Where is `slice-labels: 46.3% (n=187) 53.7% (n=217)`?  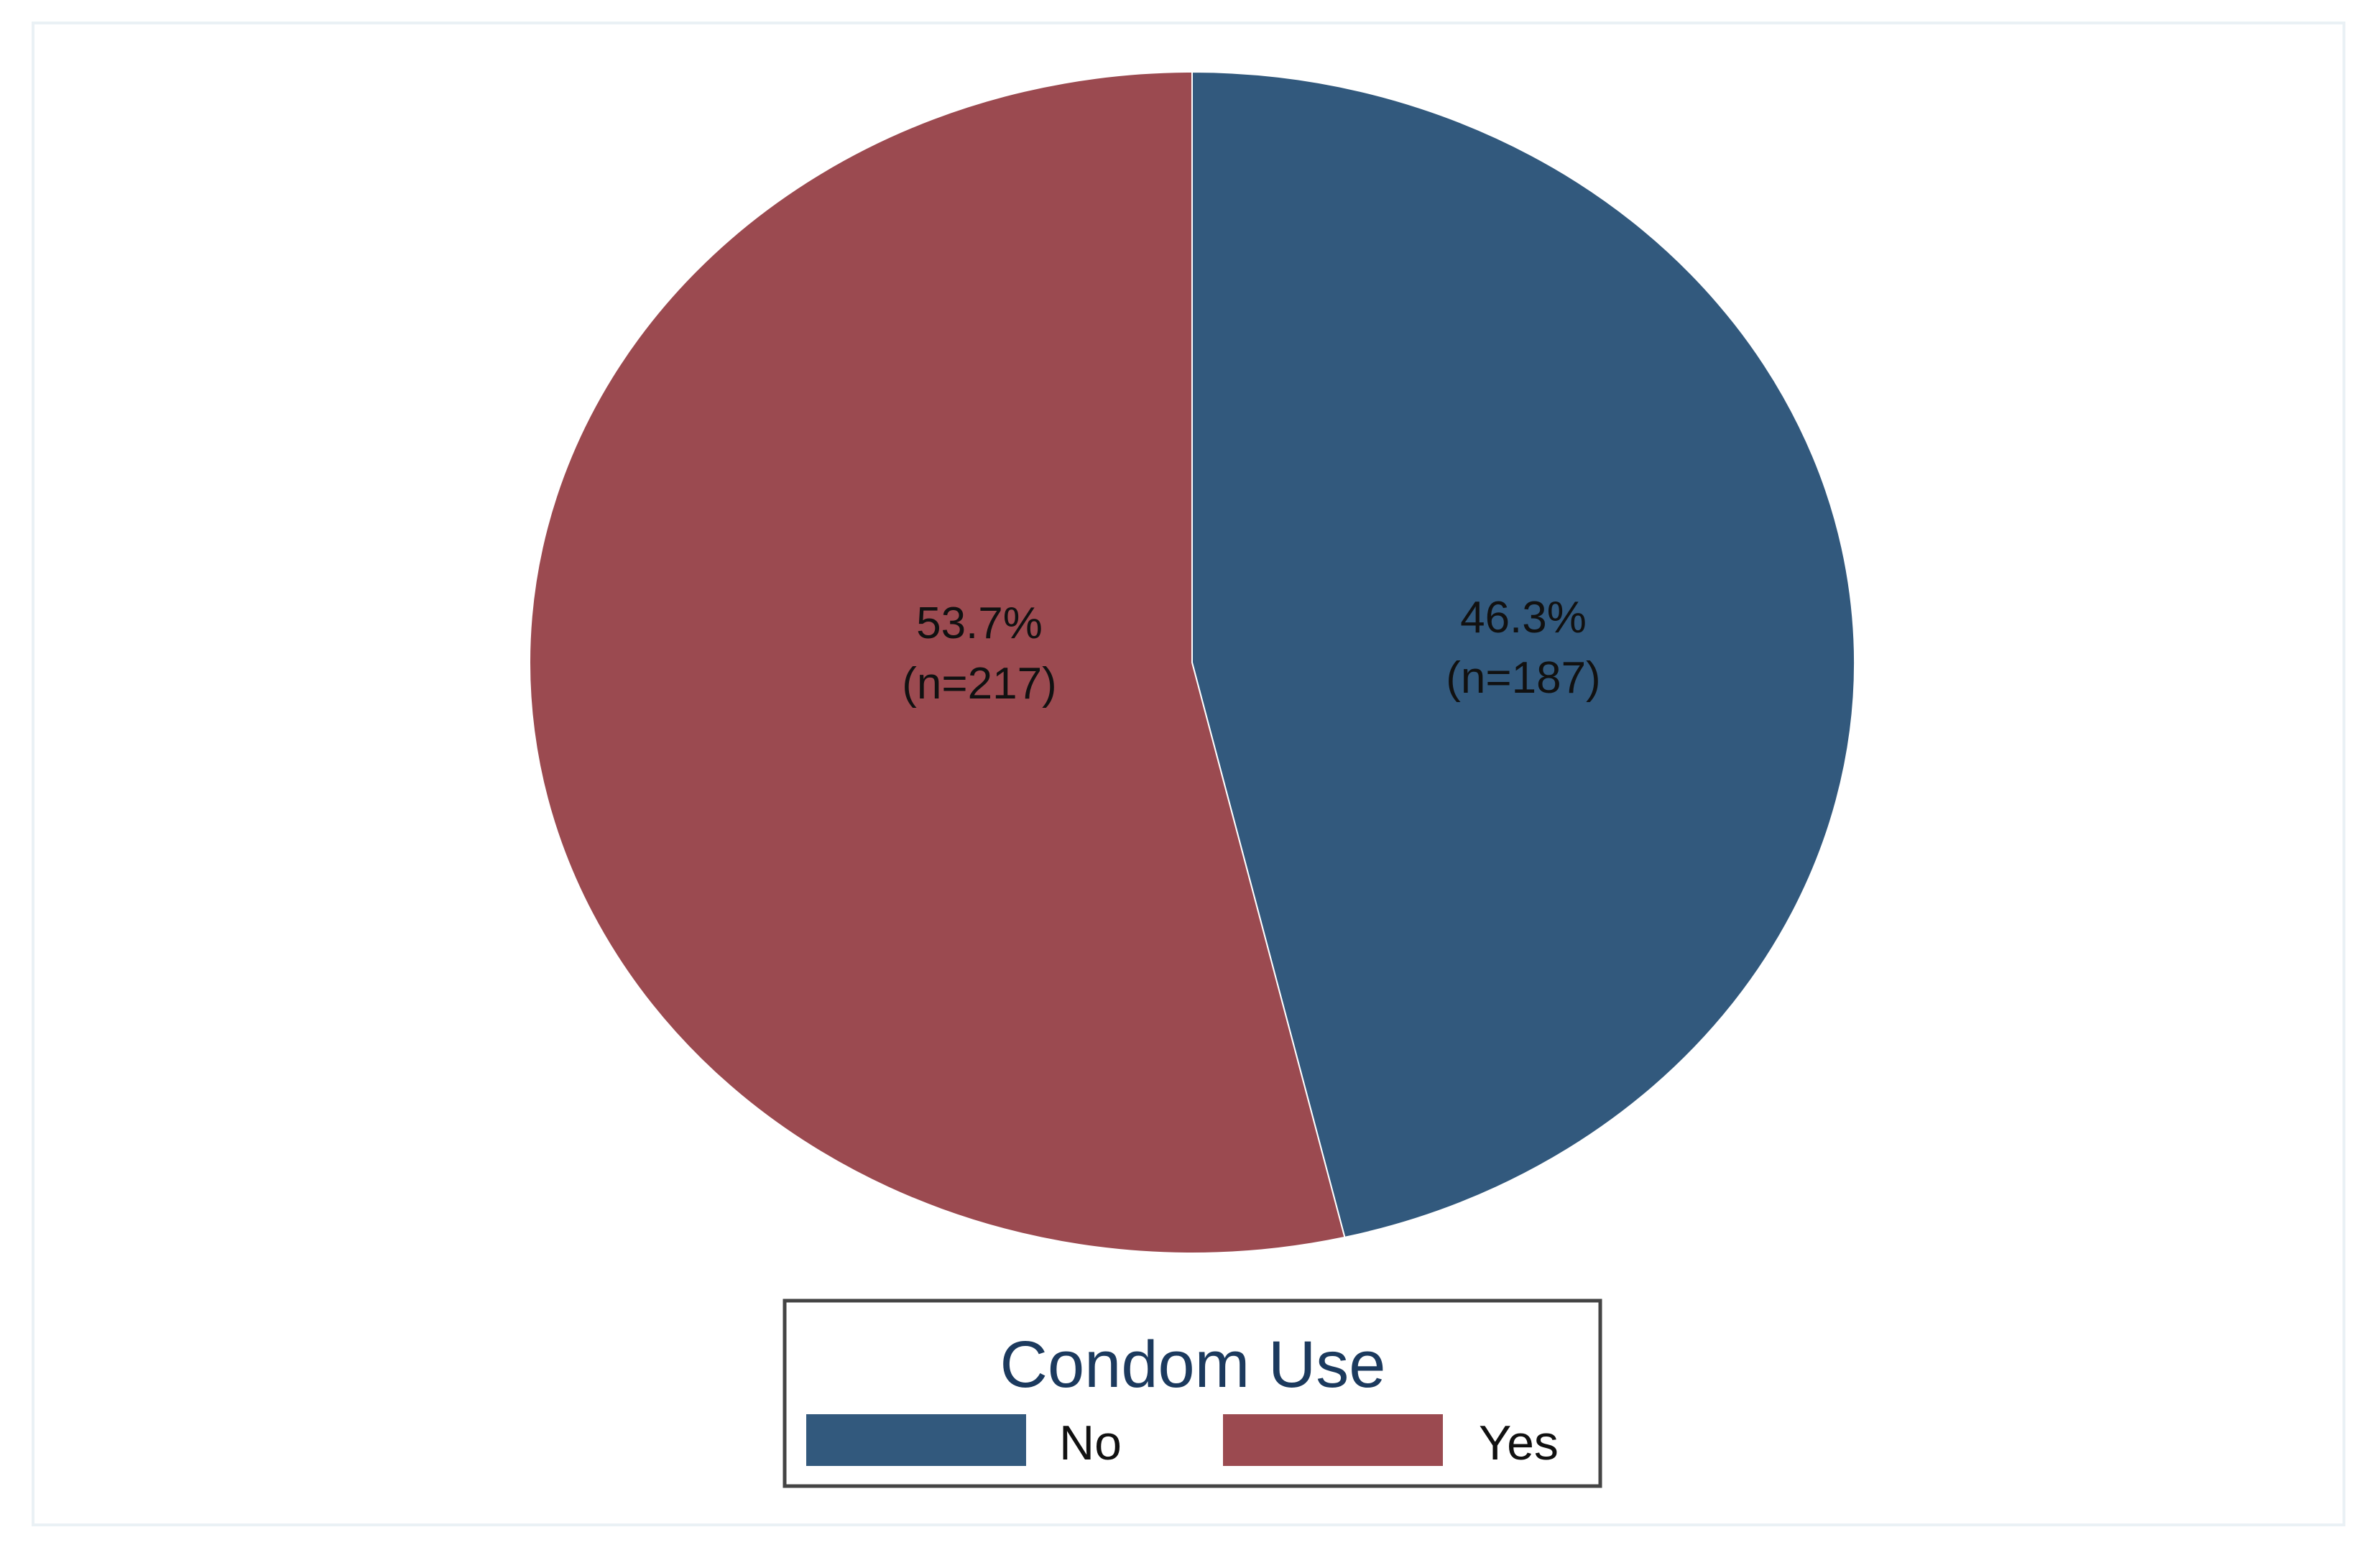
slice-labels: 46.3% (n=187) 53.7% (n=217) is located at coordinates (1251, 651).